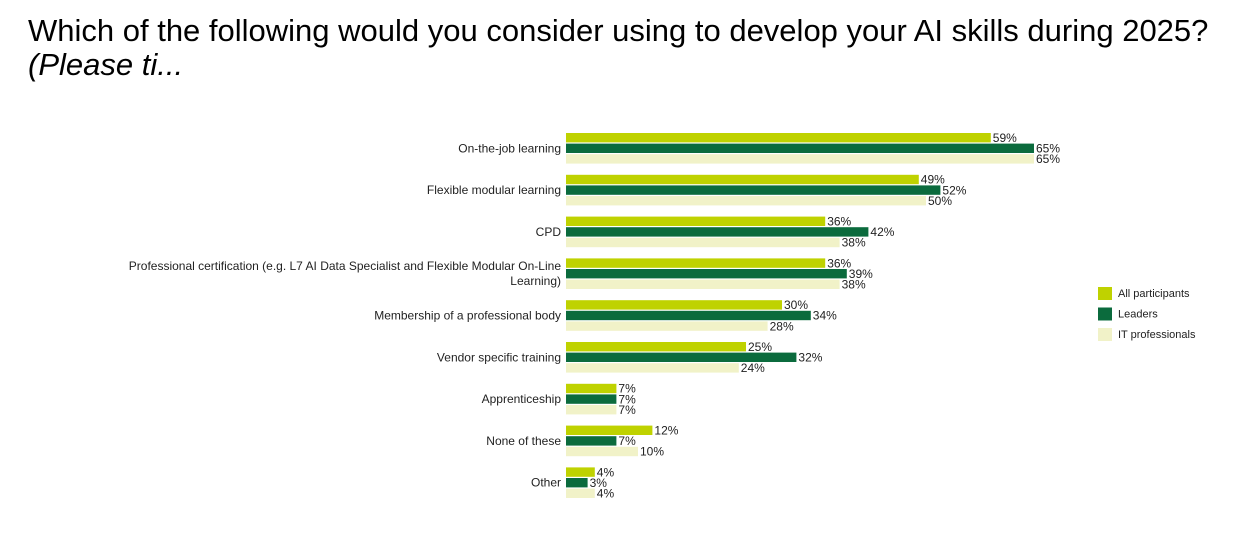 The image size is (1260, 547). I want to click on bar-group: Vendor specific training 25% 32% 24%, so click(630, 357).